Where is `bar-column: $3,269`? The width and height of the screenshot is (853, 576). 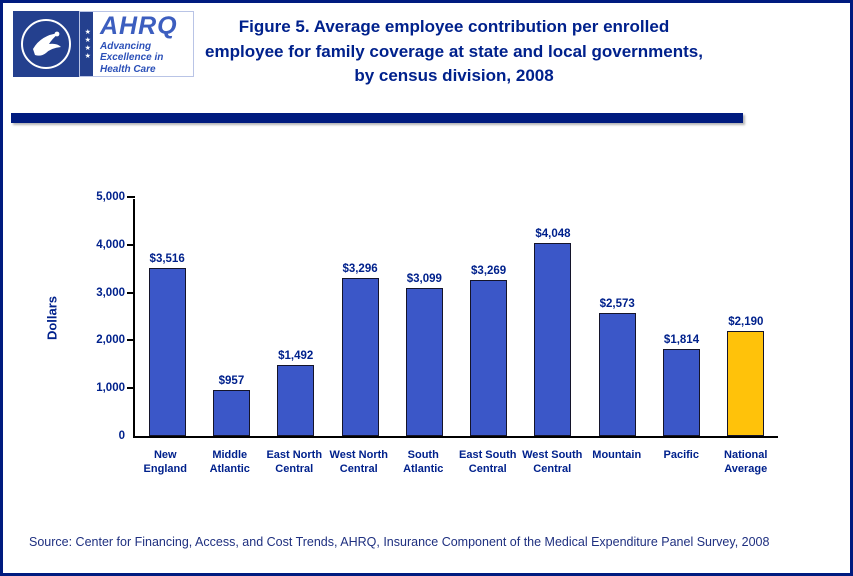
bar-column: $3,269 is located at coordinates (489, 317).